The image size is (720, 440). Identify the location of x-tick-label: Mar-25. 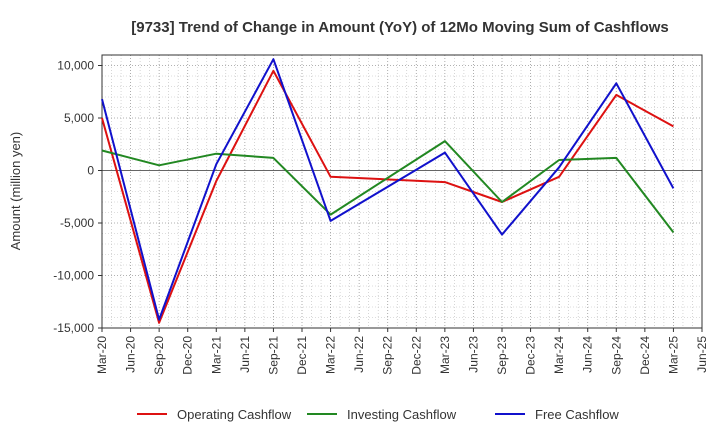
(673, 355).